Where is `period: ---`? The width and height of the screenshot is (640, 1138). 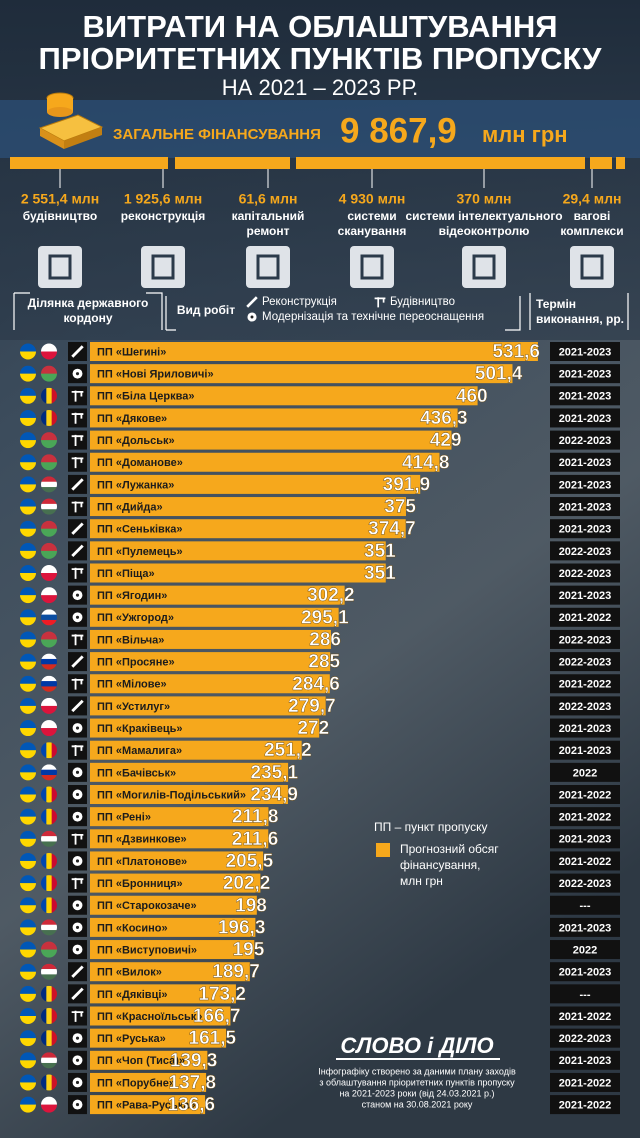 period: --- is located at coordinates (585, 906).